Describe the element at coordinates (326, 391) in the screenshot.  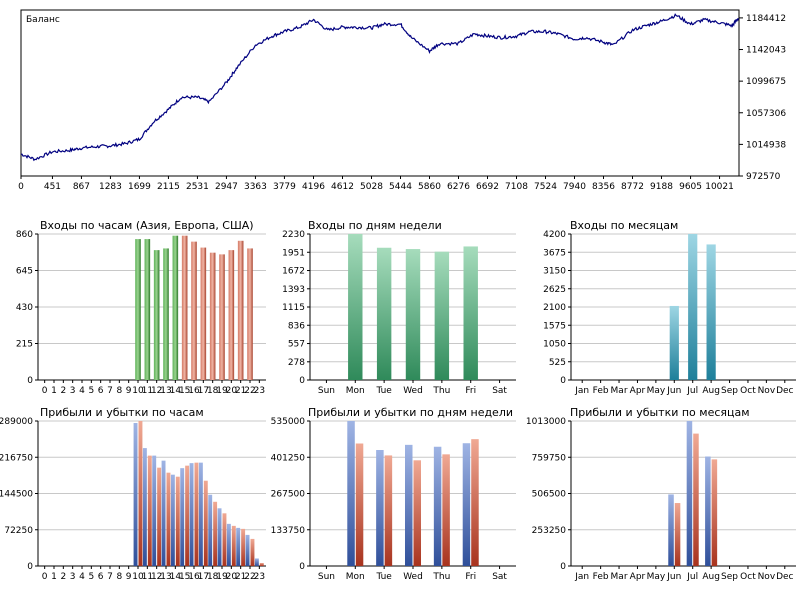
I see `x-tick-label: Sun` at that location.